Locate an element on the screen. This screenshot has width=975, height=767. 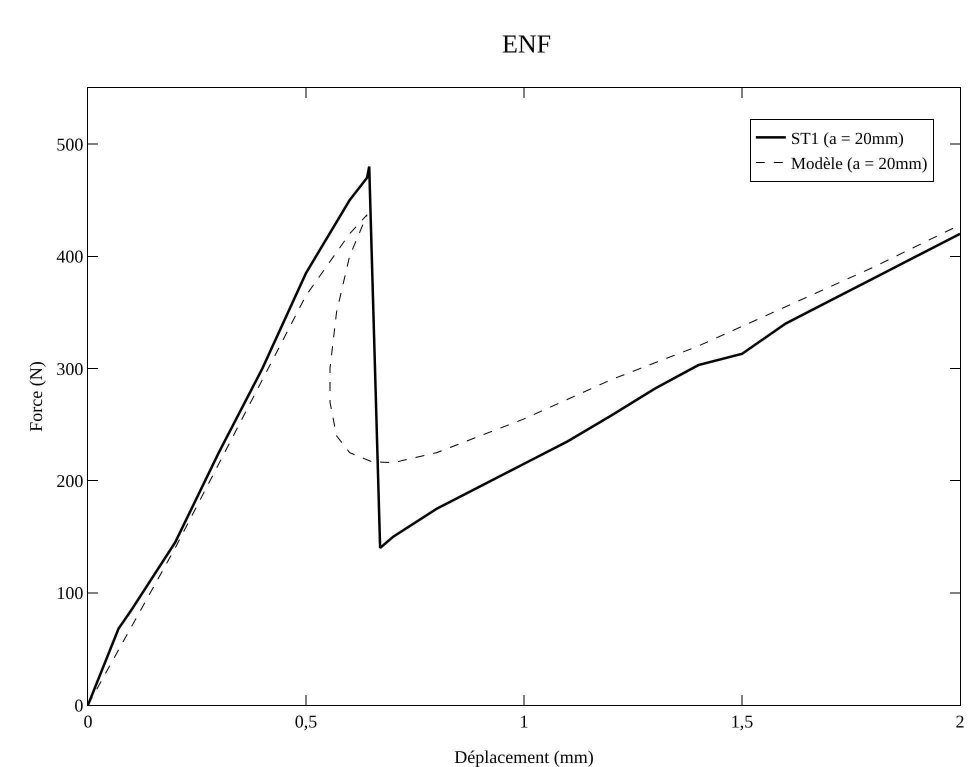
x-tick-label: 1 is located at coordinates (524, 722).